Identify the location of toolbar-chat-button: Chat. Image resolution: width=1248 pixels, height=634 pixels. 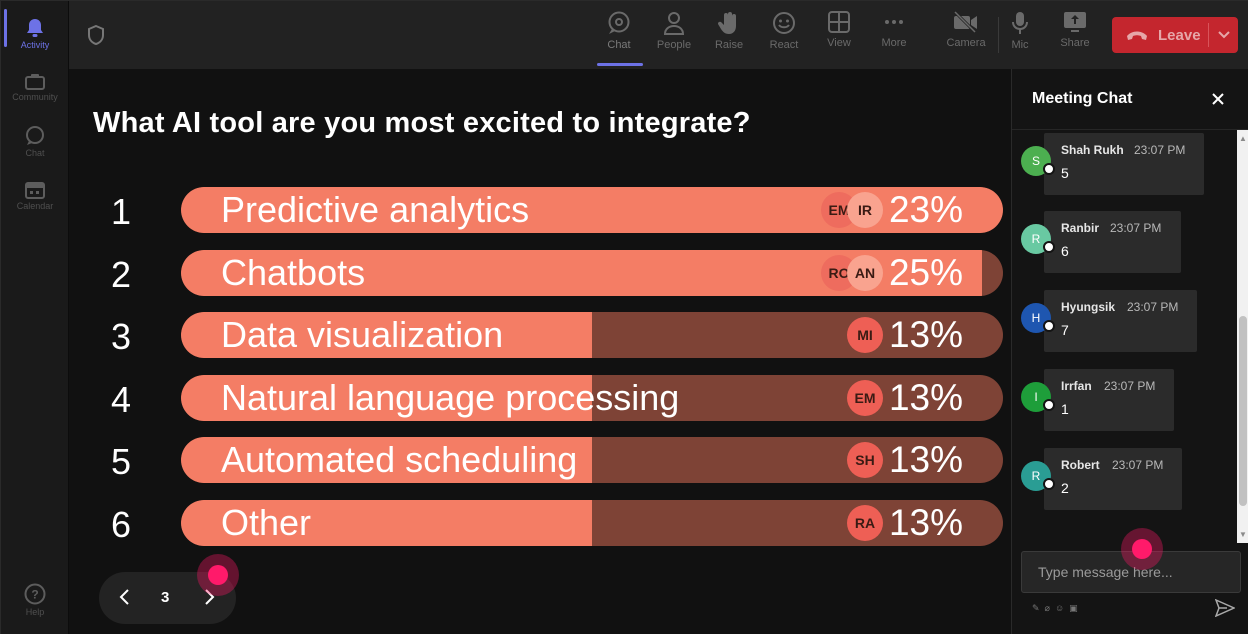
(619, 37).